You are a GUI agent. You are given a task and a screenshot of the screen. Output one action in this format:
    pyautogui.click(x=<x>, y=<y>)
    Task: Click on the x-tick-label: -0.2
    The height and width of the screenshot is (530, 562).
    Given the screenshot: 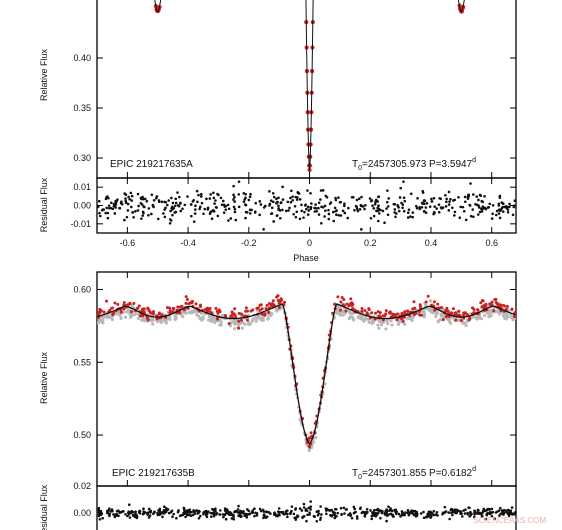 What is the action you would take?
    pyautogui.click(x=249, y=243)
    